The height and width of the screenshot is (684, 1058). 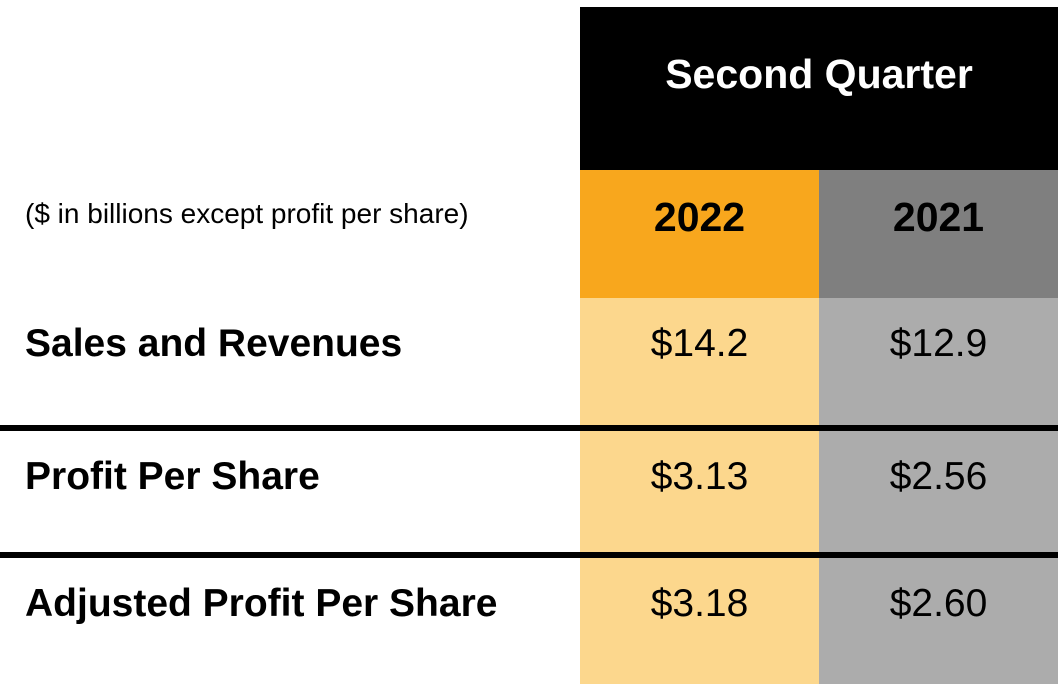 What do you see at coordinates (819, 88) in the screenshot?
I see `table-title: Second Quarter` at bounding box center [819, 88].